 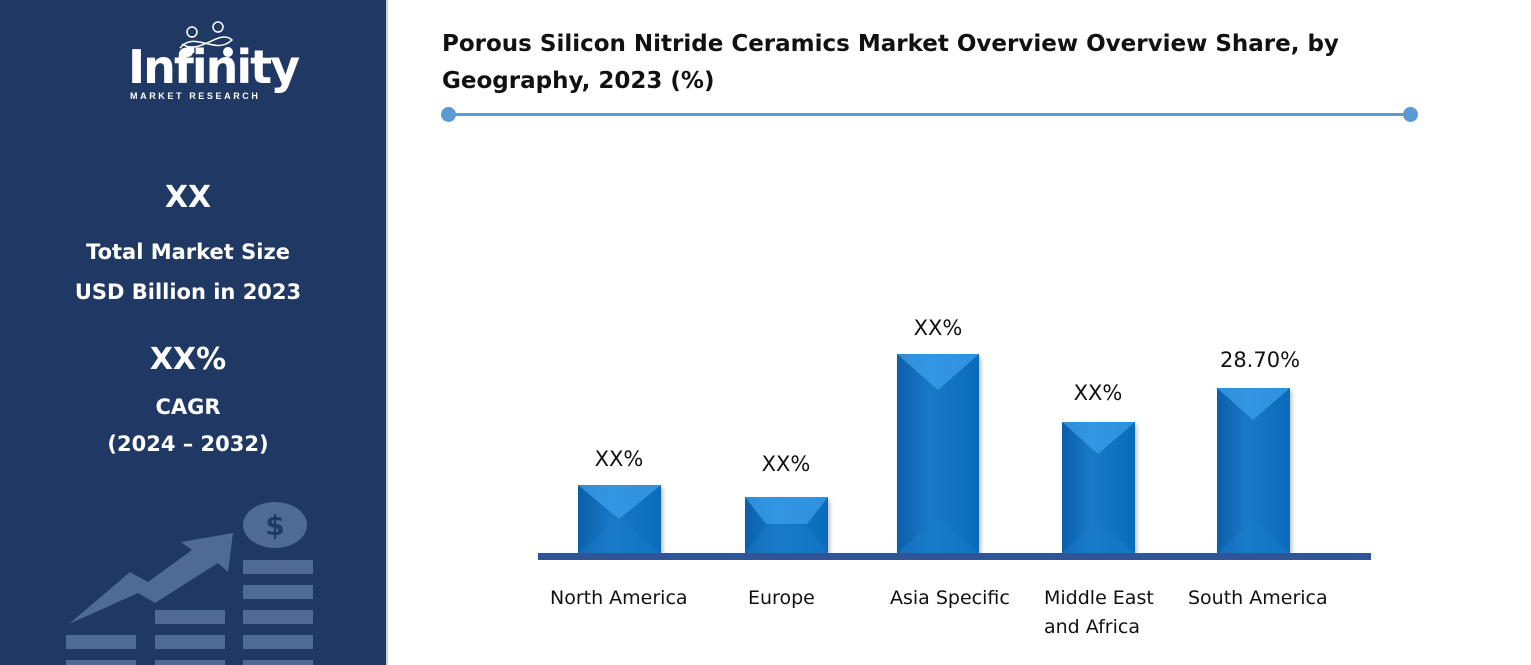 What do you see at coordinates (188, 407) in the screenshot?
I see `cagr-label: CAGR` at bounding box center [188, 407].